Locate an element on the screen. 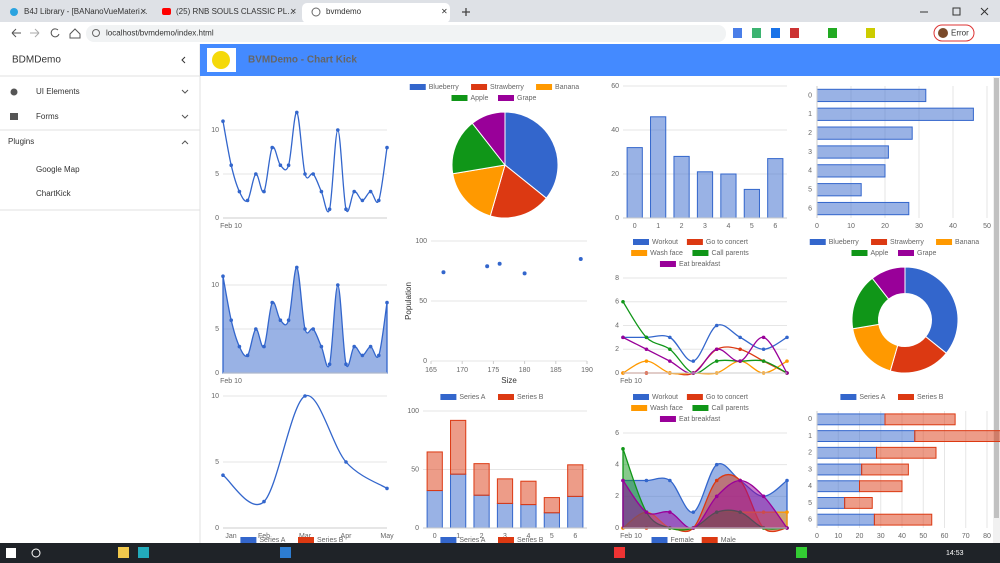 This screenshot has height=563, width=1000. y-tick-label: 2 is located at coordinates (617, 349).